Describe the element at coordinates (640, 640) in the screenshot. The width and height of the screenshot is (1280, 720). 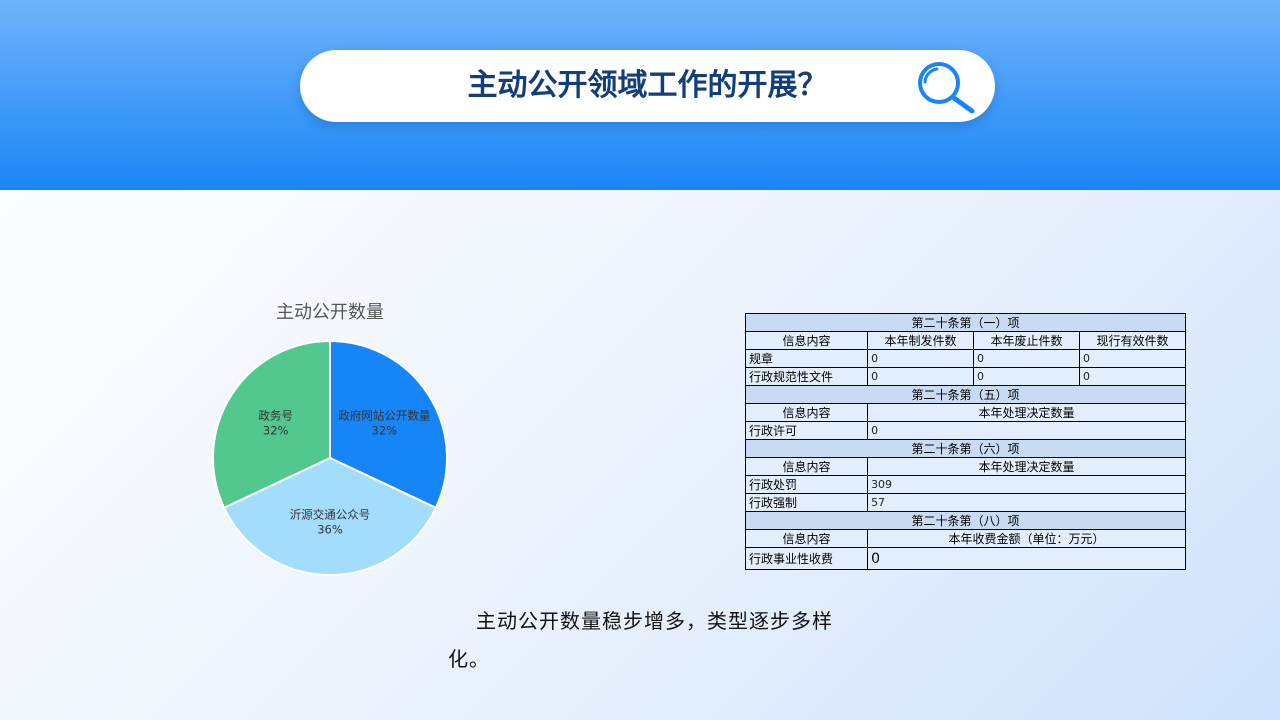
I see `description-text: 主动公开数量稳步增多，类型逐步多样化。` at that location.